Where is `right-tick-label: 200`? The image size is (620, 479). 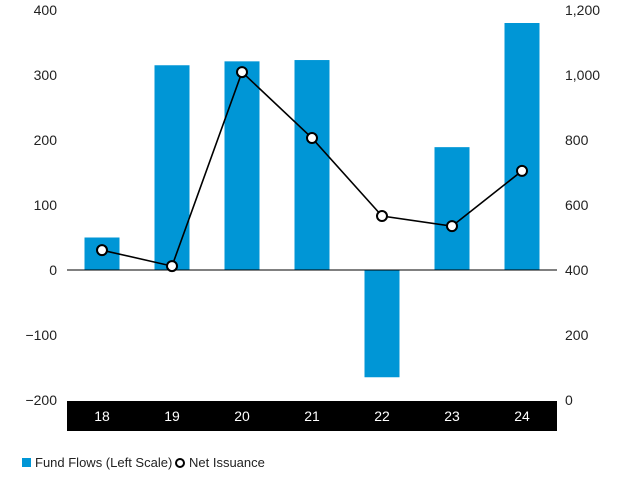
right-tick-label: 200 is located at coordinates (577, 335).